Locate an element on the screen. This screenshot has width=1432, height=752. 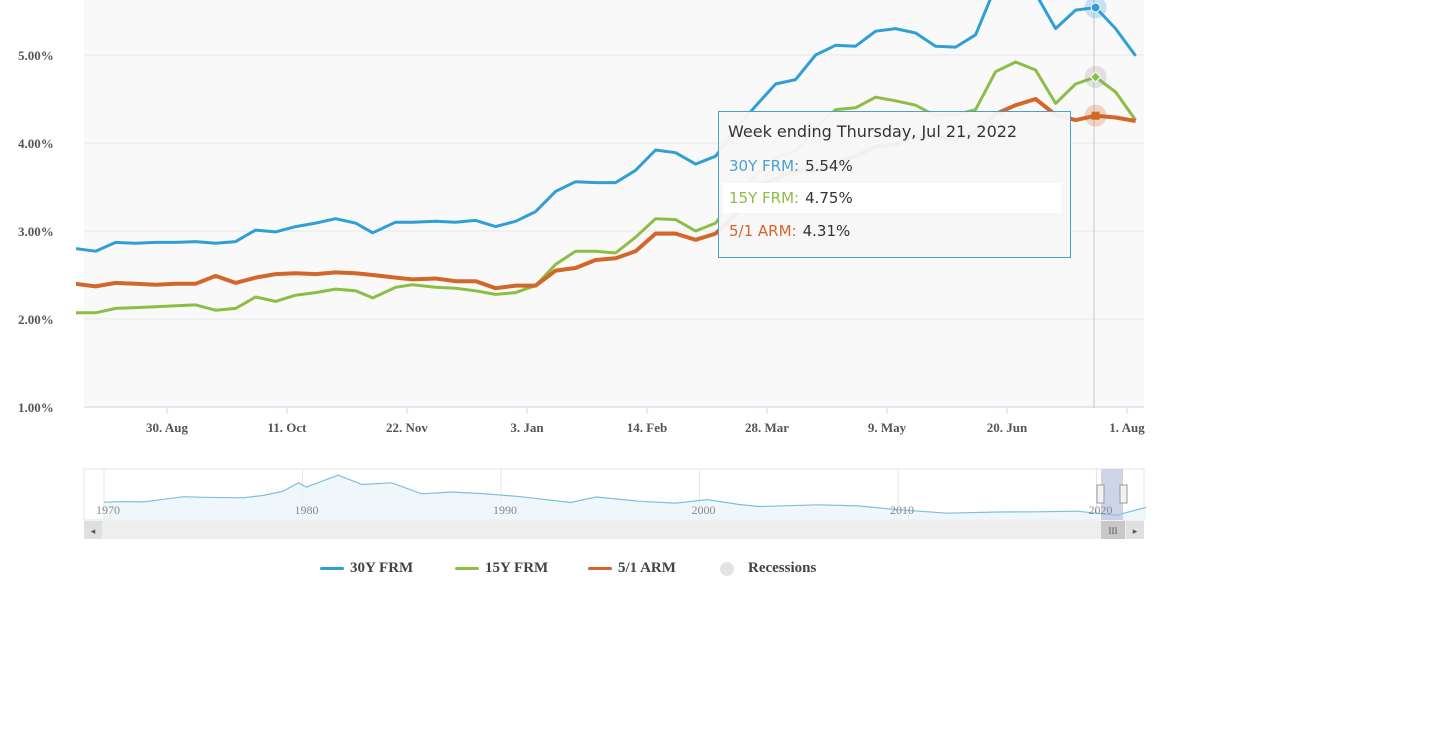
y-tick-label: 3.00% is located at coordinates (36, 231).